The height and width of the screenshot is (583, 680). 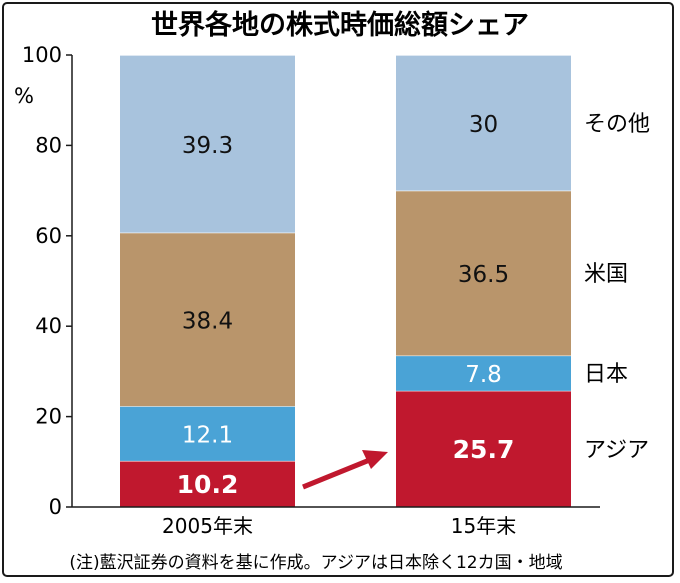 What do you see at coordinates (48, 145) in the screenshot?
I see `y-tick-label: 80` at bounding box center [48, 145].